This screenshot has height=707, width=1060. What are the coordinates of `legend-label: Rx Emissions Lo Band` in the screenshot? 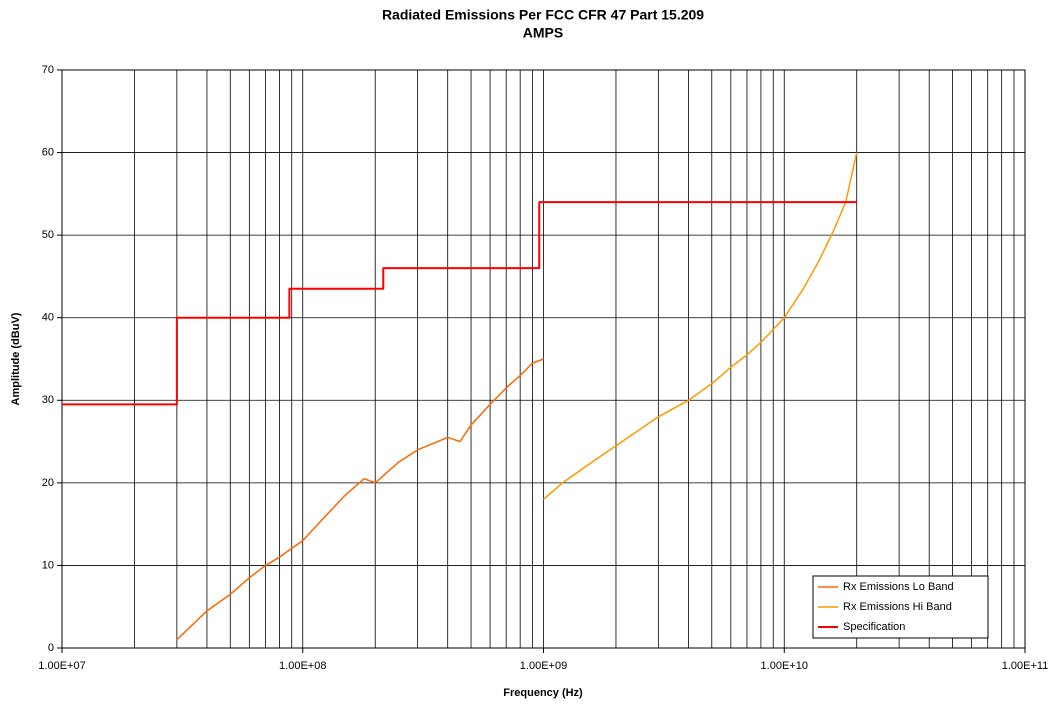 It's located at (898, 587).